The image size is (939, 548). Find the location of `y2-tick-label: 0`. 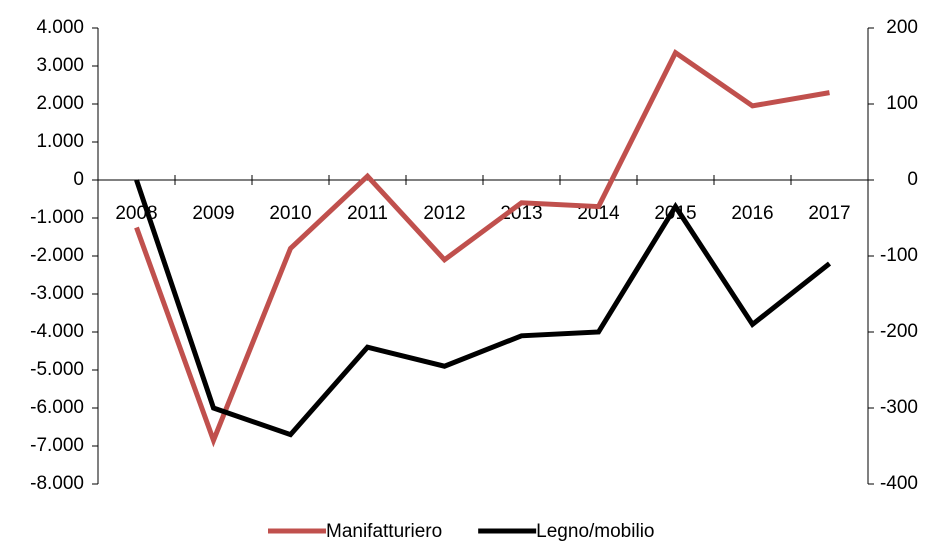

y2-tick-label: 0 is located at coordinates (912, 179).